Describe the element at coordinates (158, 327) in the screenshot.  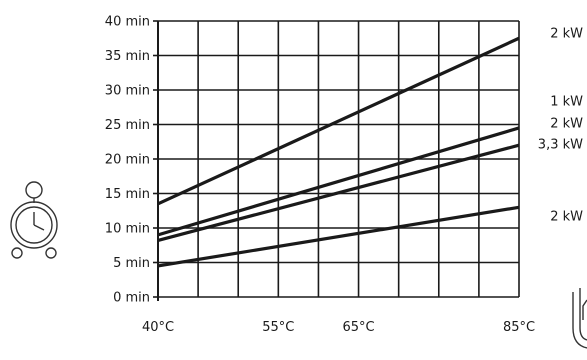
I see `x-tick-label: 40°C` at that location.